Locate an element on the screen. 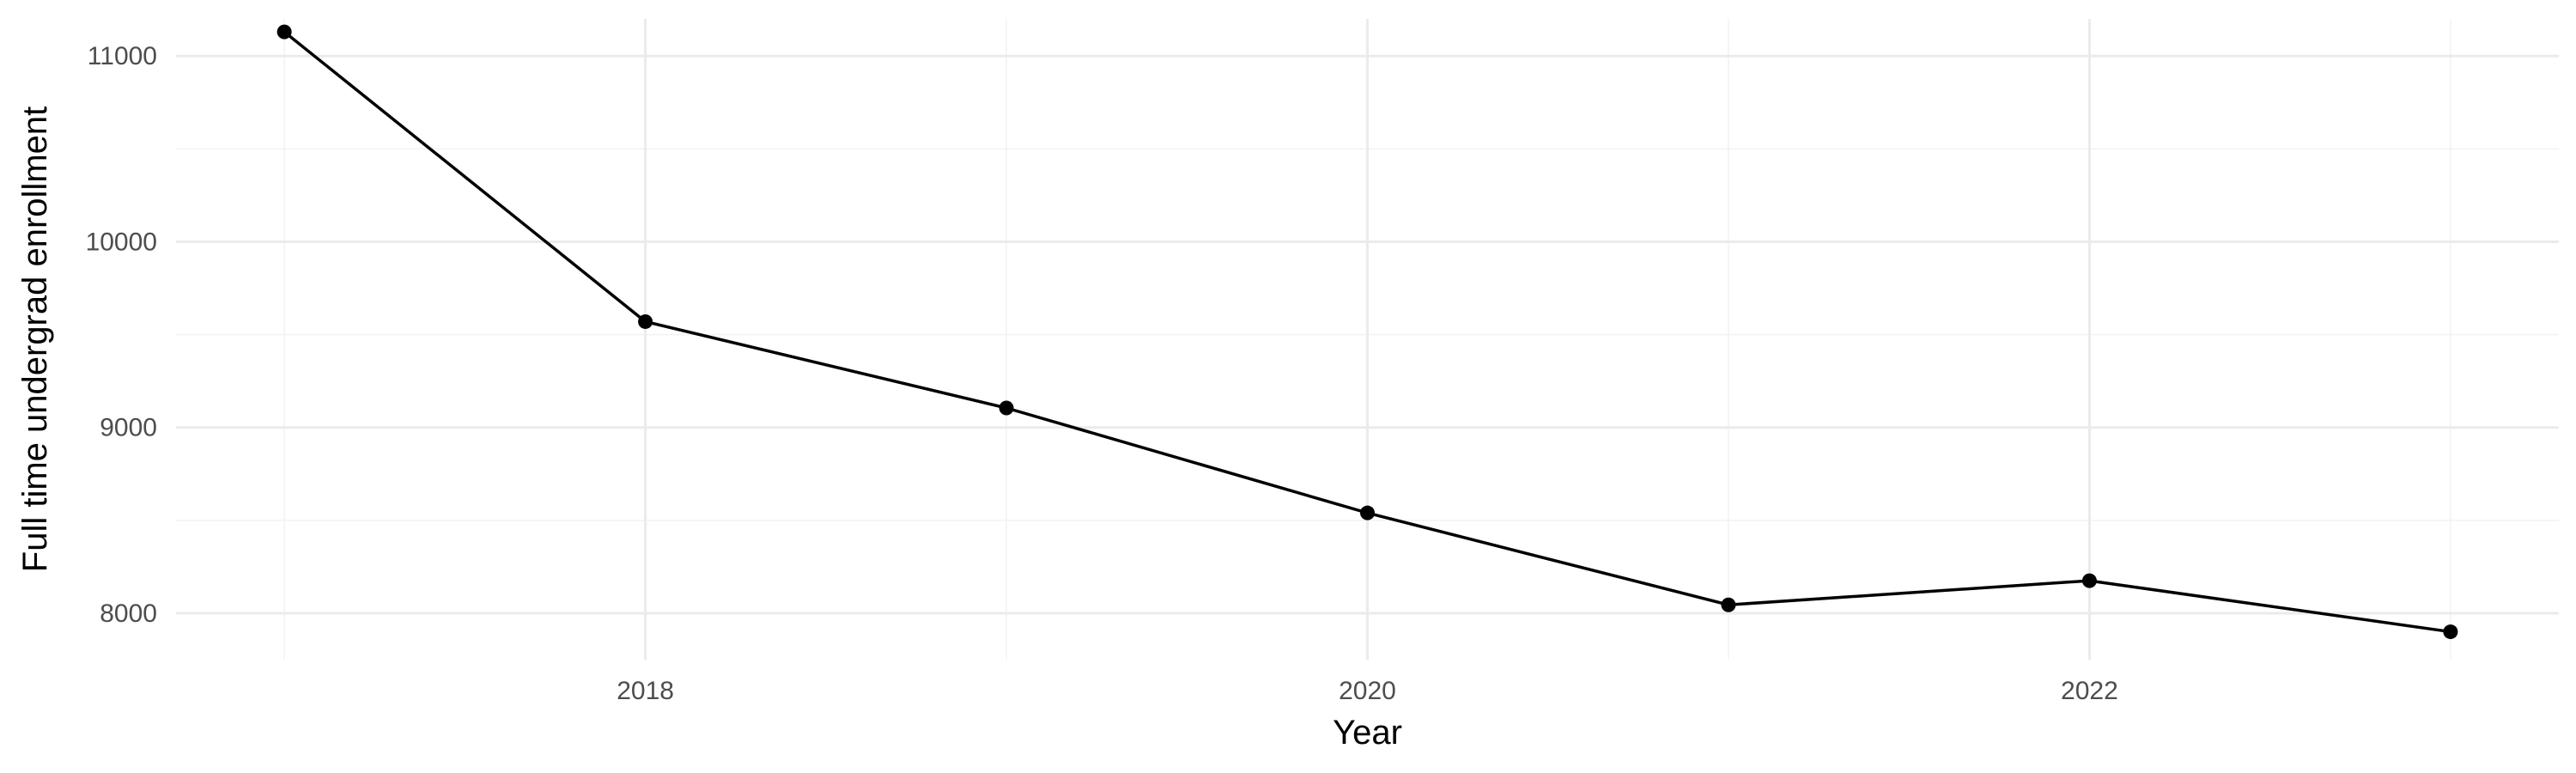 The width and height of the screenshot is (2576, 773). x-tick-label: 2020 is located at coordinates (1367, 691).